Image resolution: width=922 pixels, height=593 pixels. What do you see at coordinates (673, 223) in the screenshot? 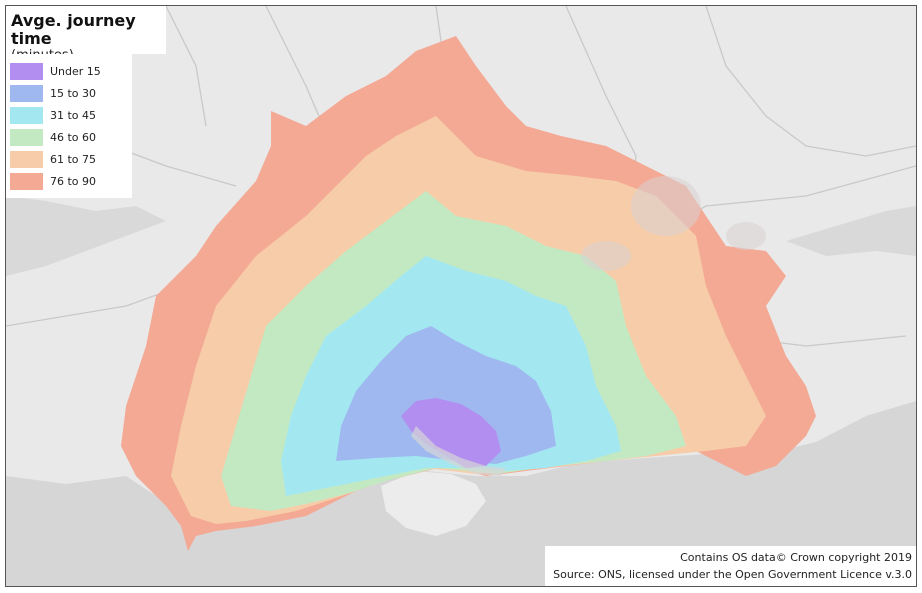
I see `urban-areas` at bounding box center [673, 223].